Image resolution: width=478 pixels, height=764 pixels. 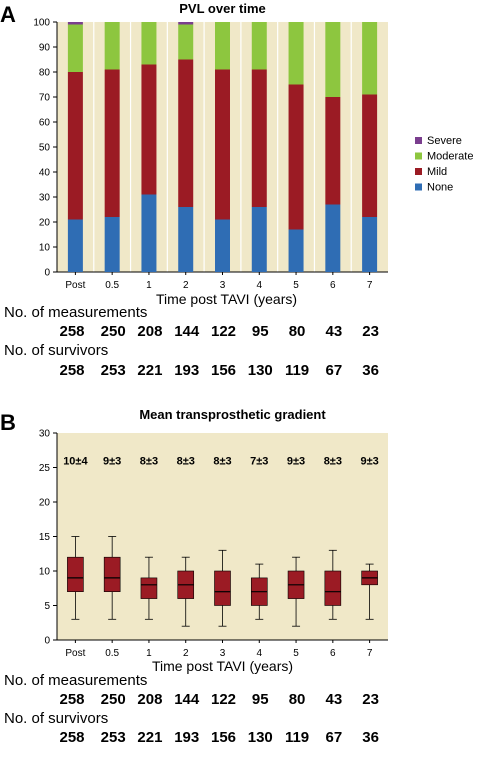 I want to click on measurement-count-b: 80, so click(x=297, y=699).